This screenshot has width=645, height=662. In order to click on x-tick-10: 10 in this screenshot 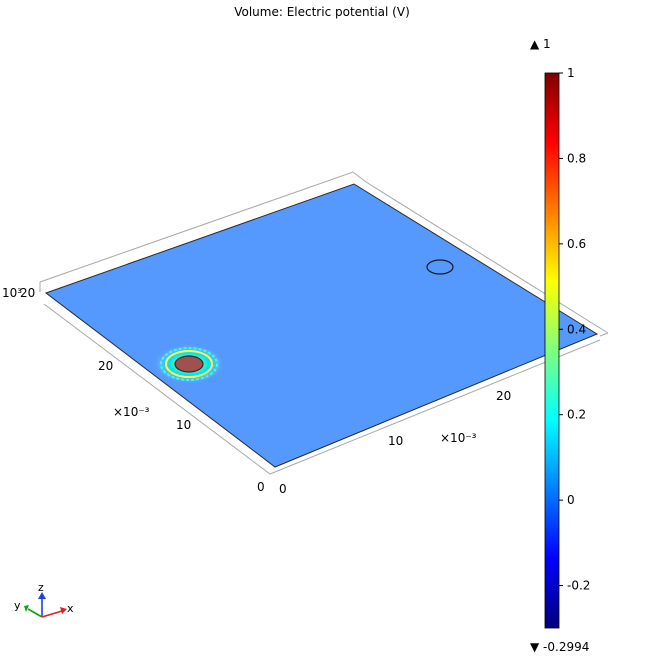, I will do `click(395, 441)`.